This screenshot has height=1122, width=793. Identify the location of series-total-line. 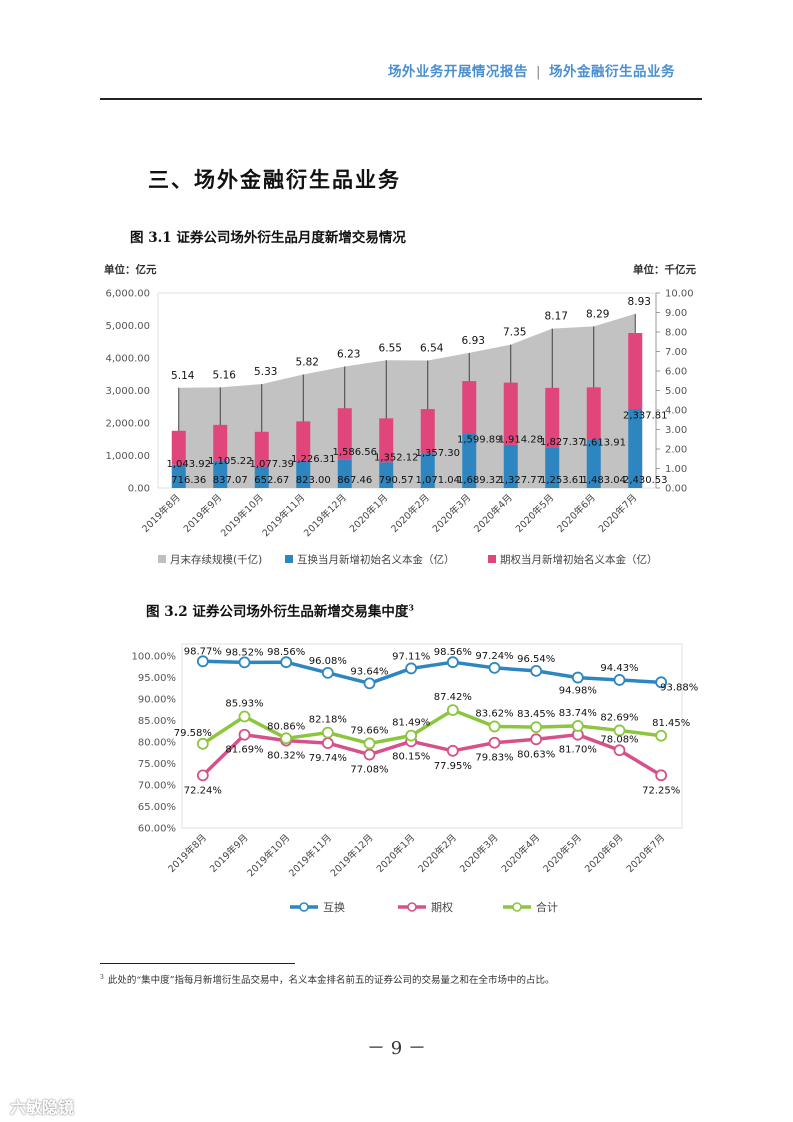
(431, 727).